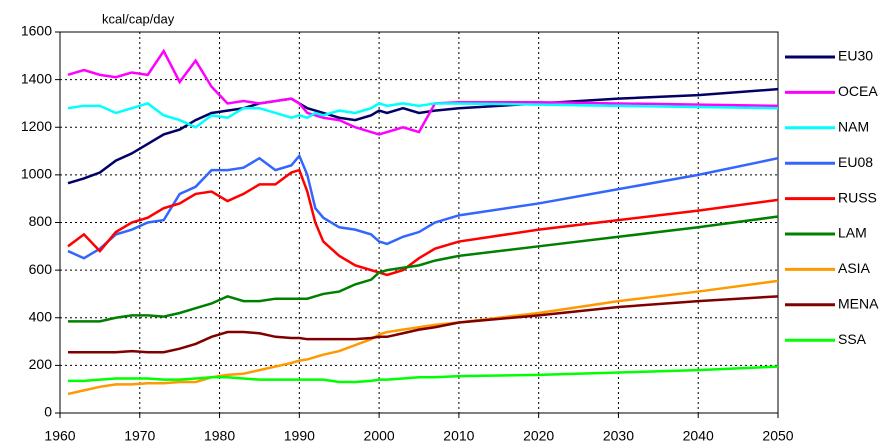 This screenshot has width=886, height=448. Describe the element at coordinates (41, 316) in the screenshot. I see `y-tick-label: 400` at that location.